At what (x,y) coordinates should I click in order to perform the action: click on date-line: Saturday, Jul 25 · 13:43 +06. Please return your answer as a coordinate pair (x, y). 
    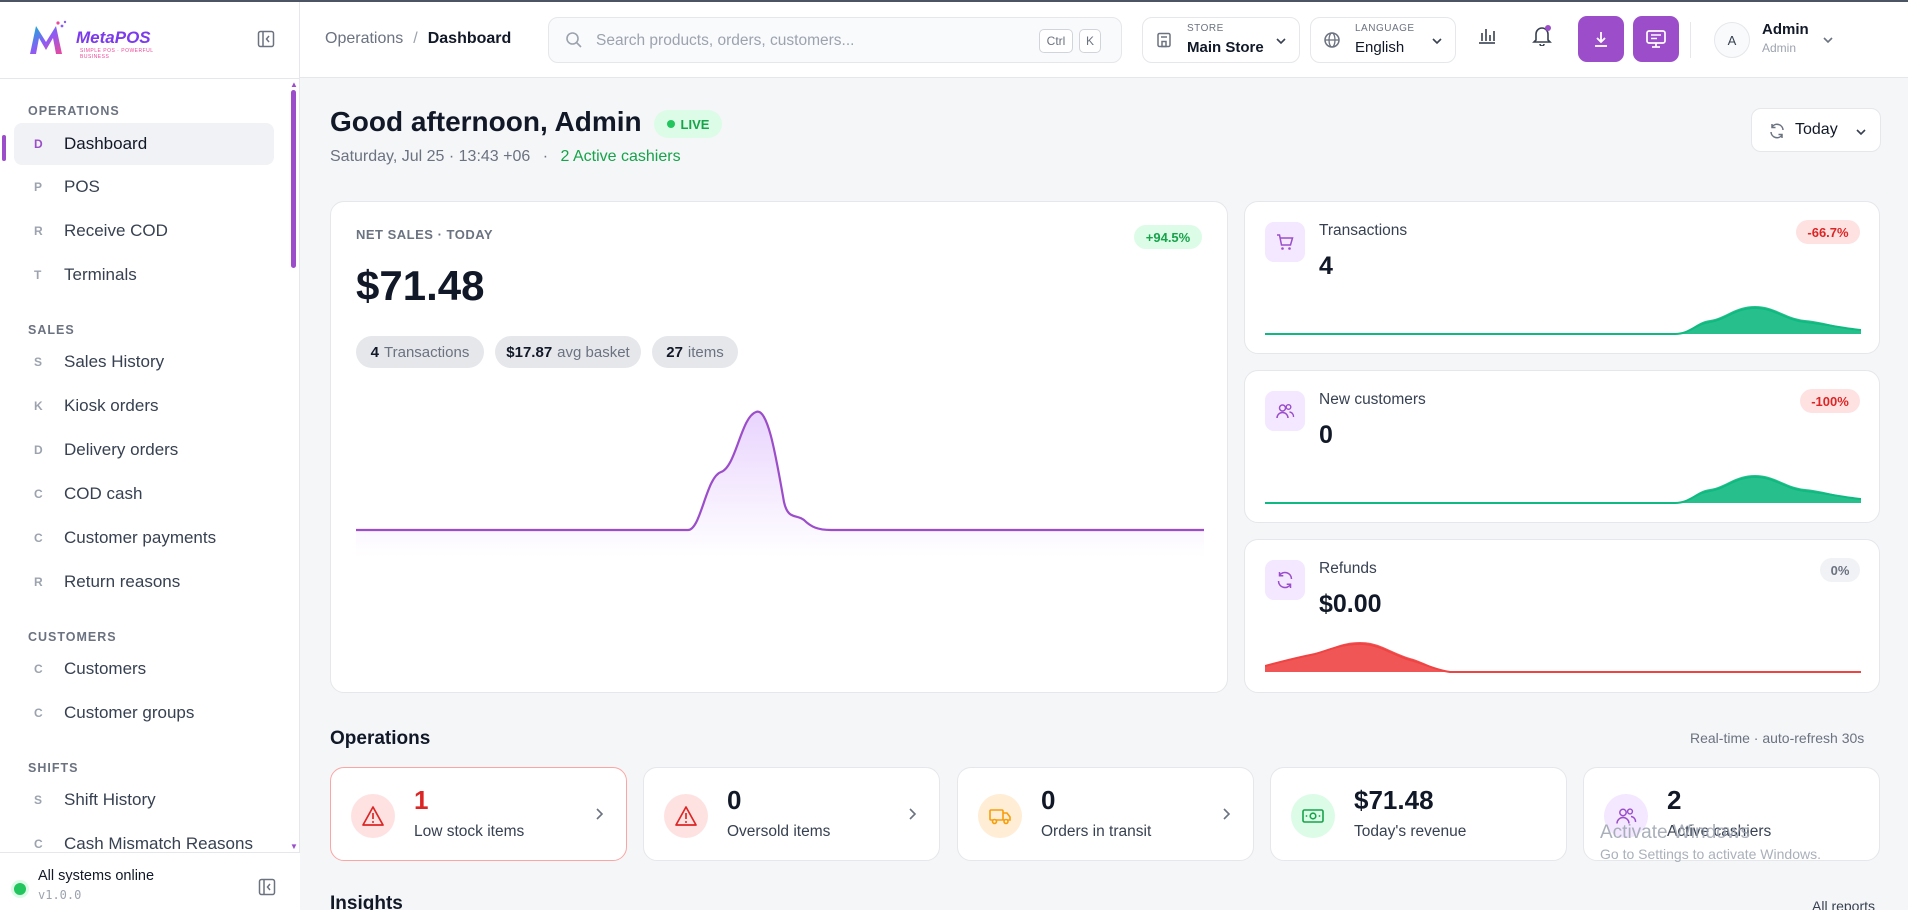
    Looking at the image, I should click on (430, 156).